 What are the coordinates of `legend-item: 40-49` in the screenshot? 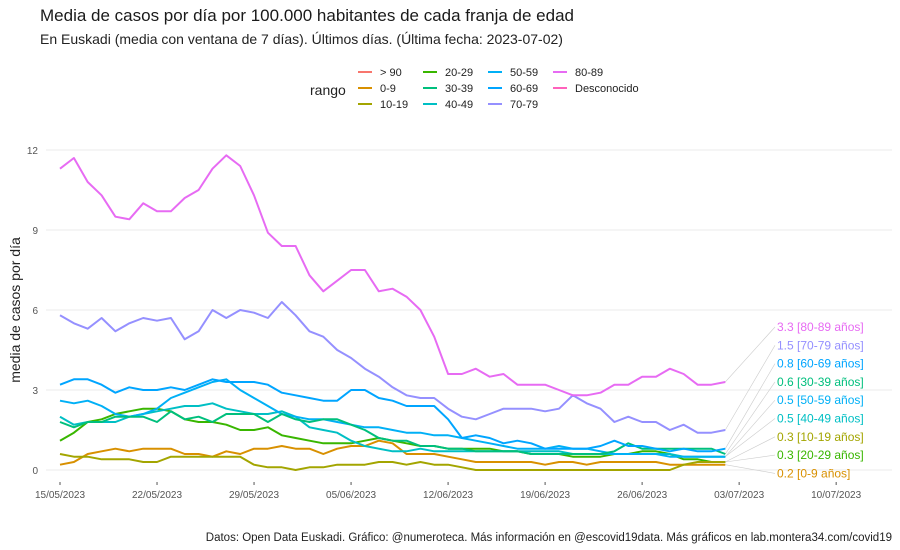 It's located at (448, 105).